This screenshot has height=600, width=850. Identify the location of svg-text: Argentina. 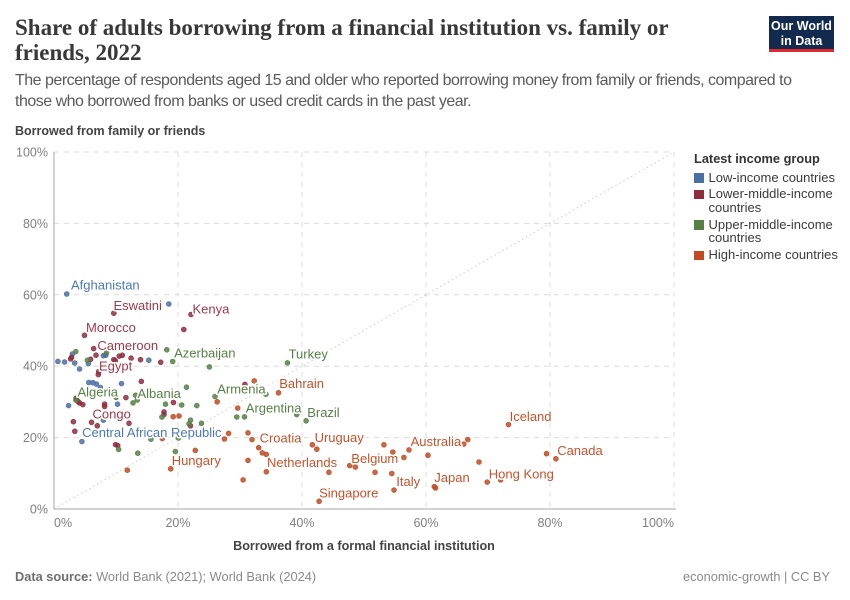
(274, 407).